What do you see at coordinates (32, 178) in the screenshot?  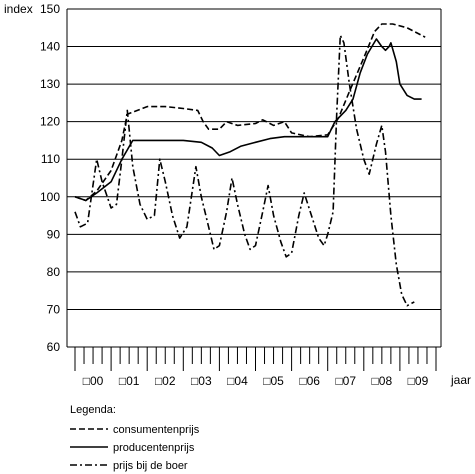 I see `y-axis: index 60 70 80 90 100 110 120 130 140 150` at bounding box center [32, 178].